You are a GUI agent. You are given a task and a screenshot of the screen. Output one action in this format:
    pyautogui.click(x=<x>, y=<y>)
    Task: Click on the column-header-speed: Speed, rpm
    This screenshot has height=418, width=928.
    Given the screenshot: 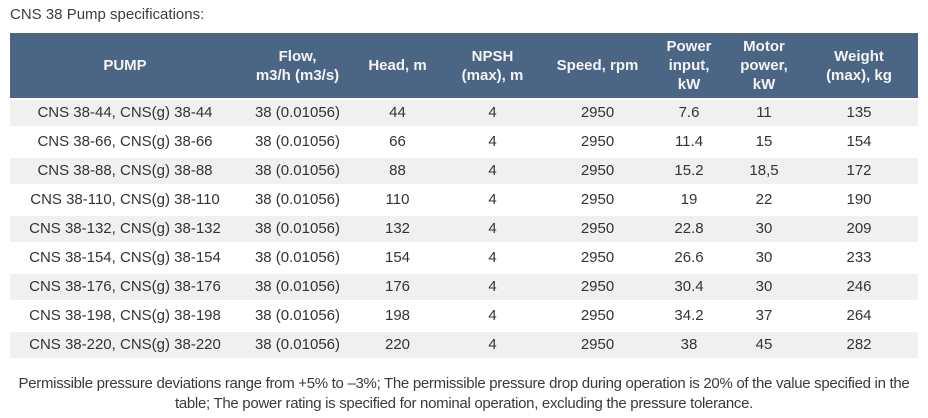 What is the action you would take?
    pyautogui.click(x=597, y=66)
    